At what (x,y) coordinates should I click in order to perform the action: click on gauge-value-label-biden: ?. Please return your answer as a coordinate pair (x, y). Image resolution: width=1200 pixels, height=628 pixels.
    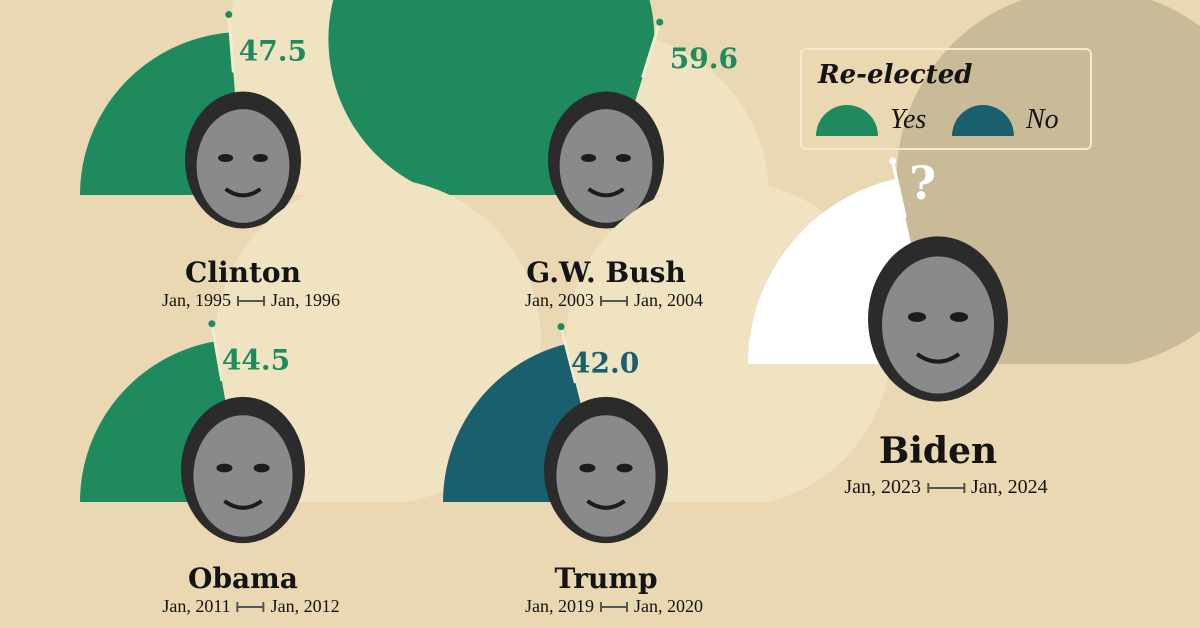
    Looking at the image, I should click on (922, 183).